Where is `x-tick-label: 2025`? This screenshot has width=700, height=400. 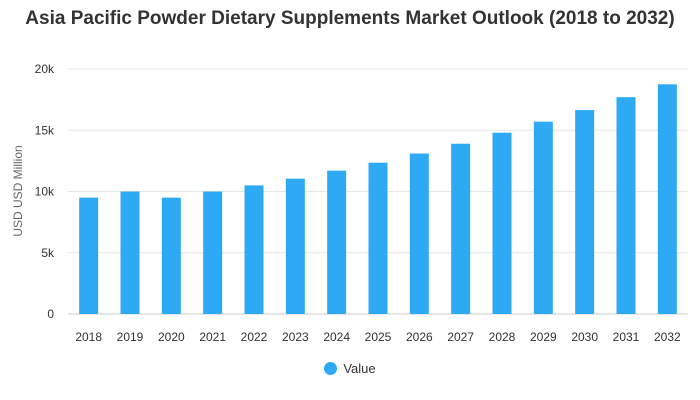
x-tick-label: 2025 is located at coordinates (378, 337).